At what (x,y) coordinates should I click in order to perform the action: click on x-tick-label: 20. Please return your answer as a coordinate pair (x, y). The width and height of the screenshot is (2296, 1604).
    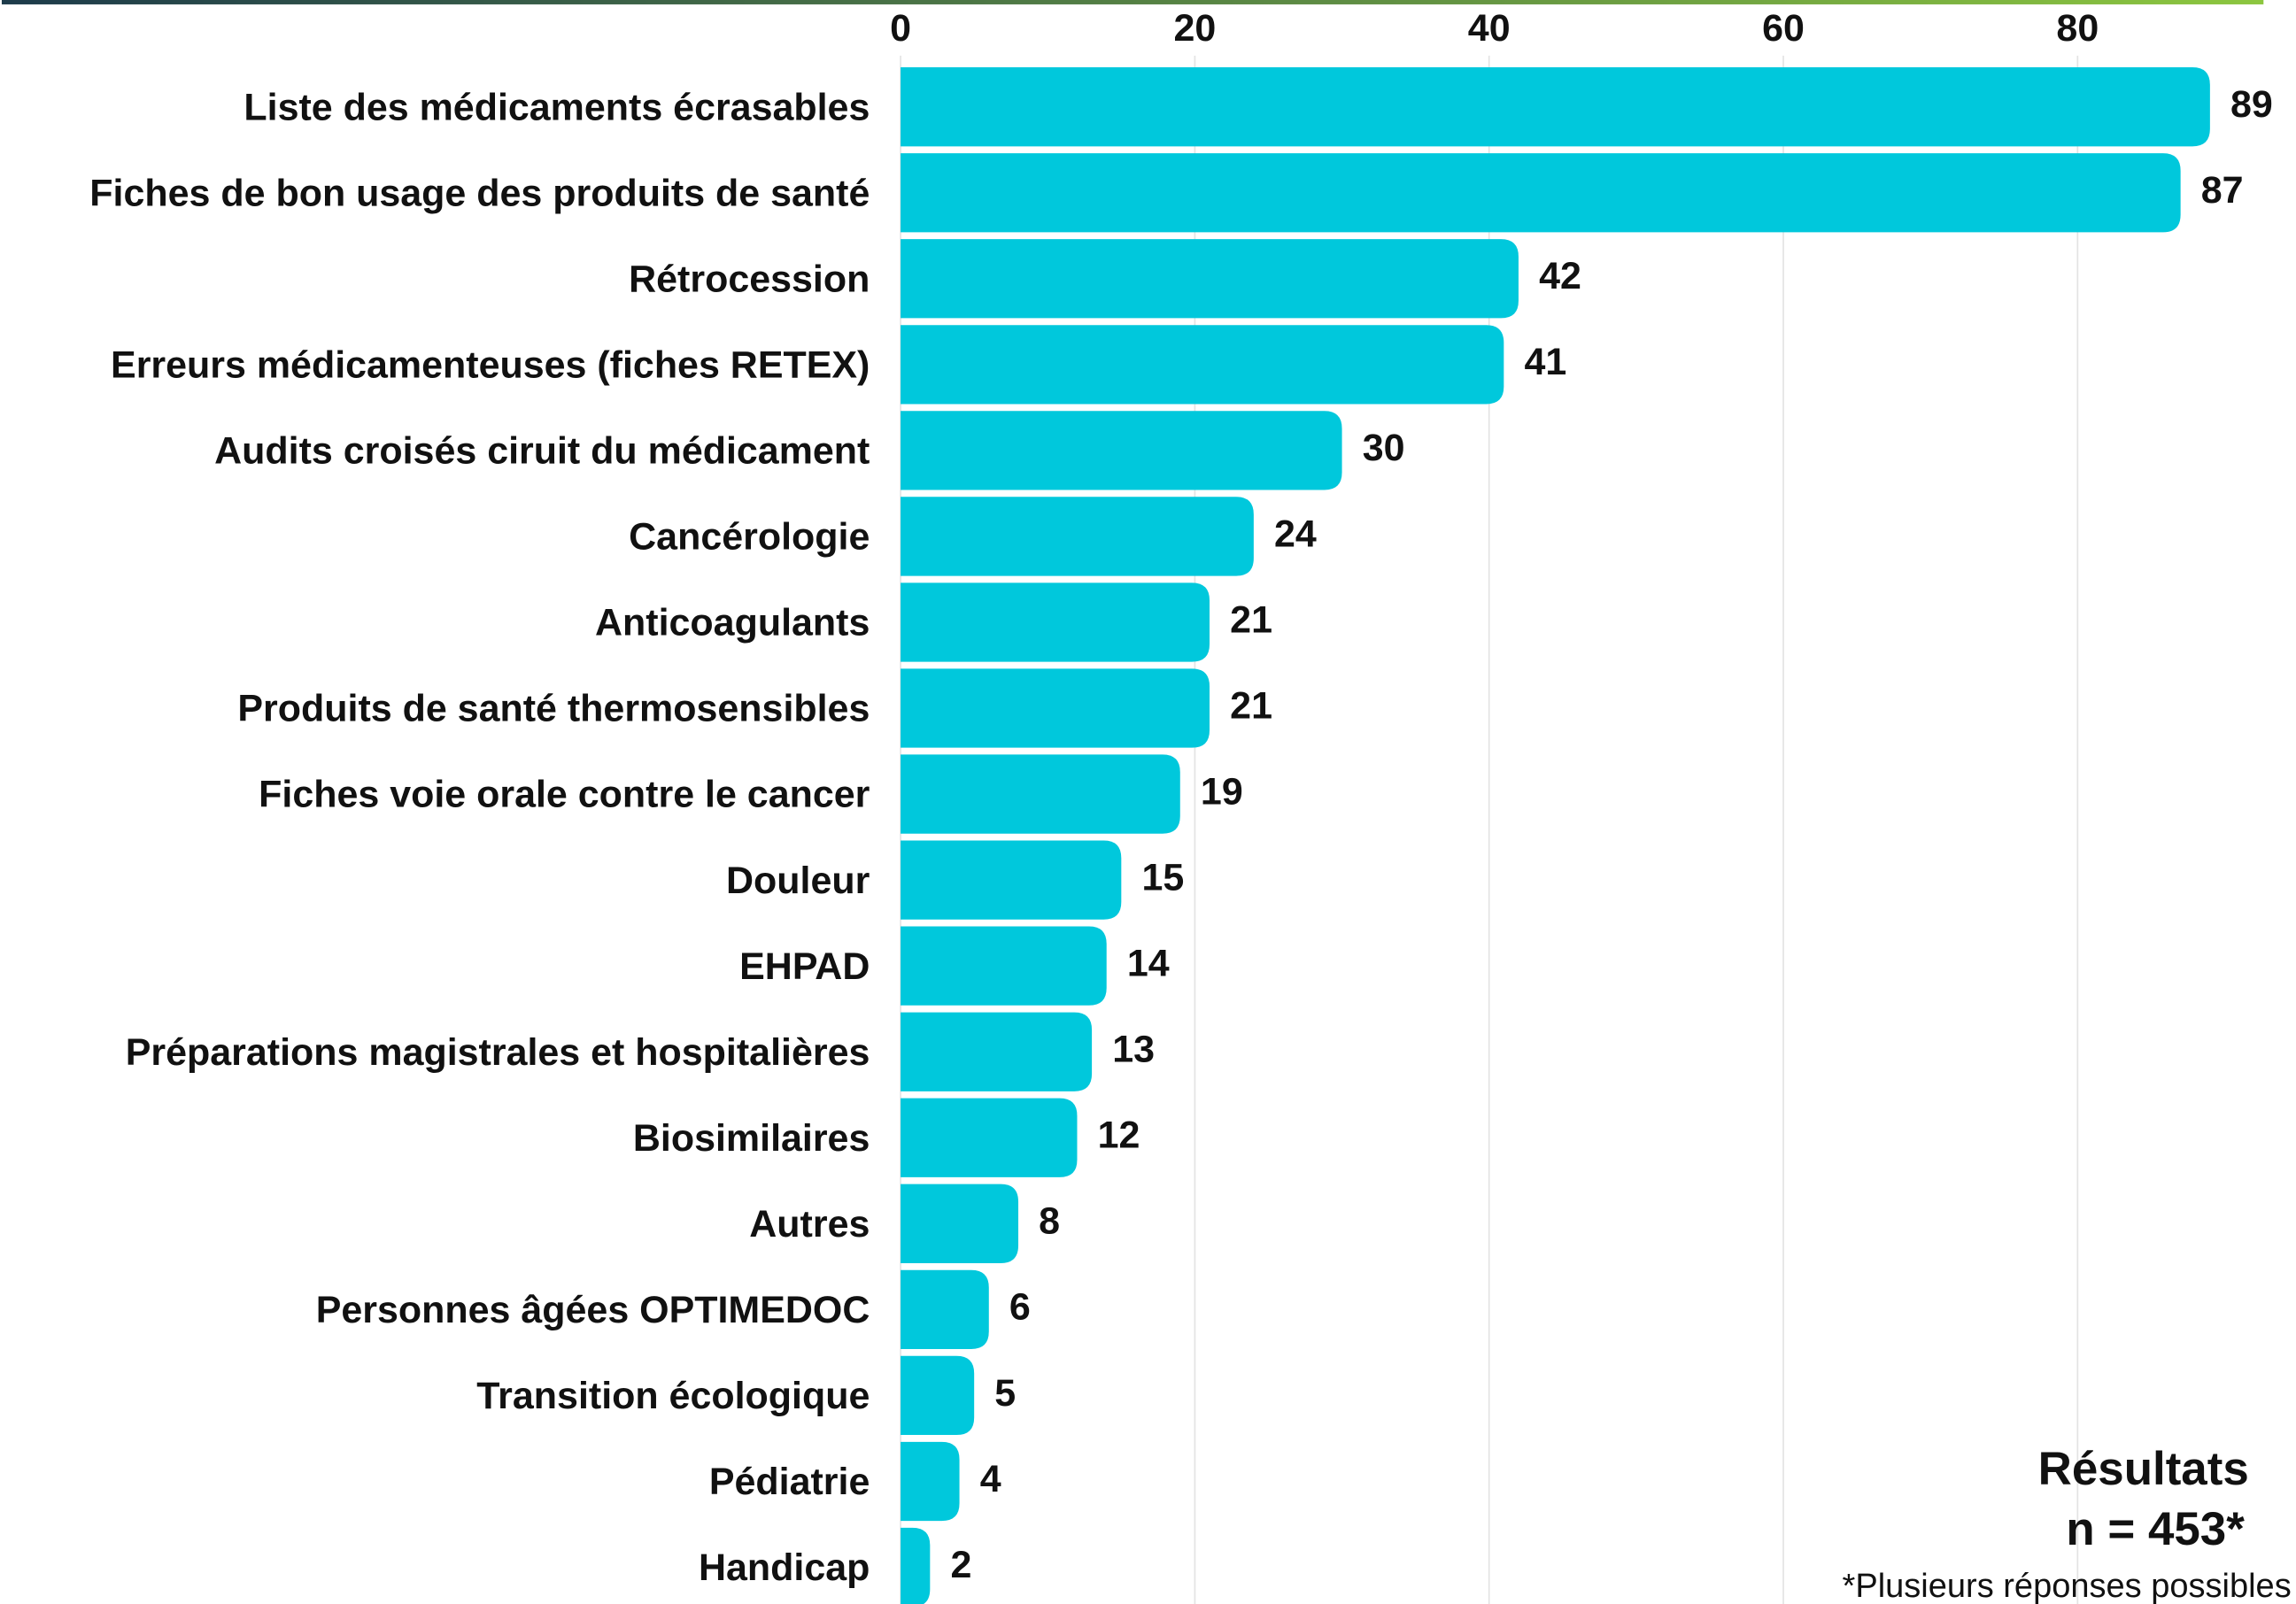
    Looking at the image, I should click on (1195, 28).